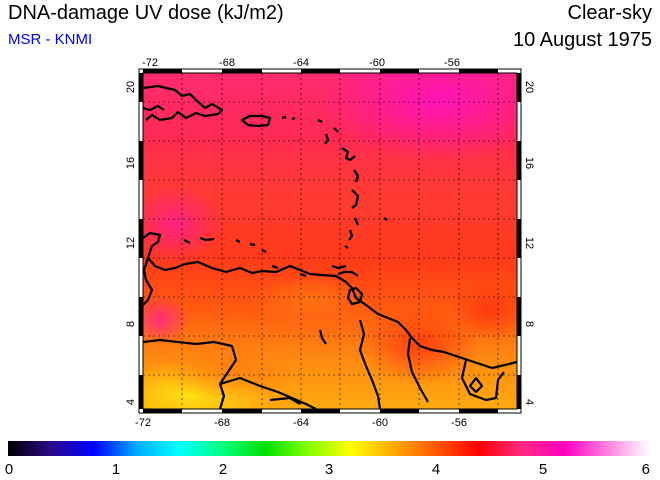 The height and width of the screenshot is (480, 660). Describe the element at coordinates (452, 63) in the screenshot. I see `lon-label-top: -56` at that location.